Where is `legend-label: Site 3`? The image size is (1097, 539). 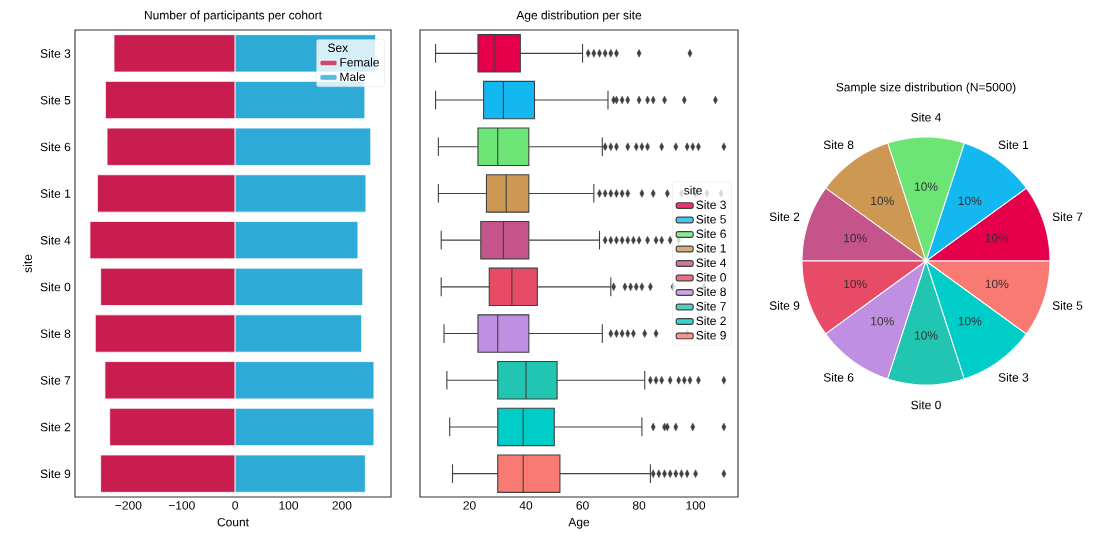 legend-label: Site 3 is located at coordinates (711, 205).